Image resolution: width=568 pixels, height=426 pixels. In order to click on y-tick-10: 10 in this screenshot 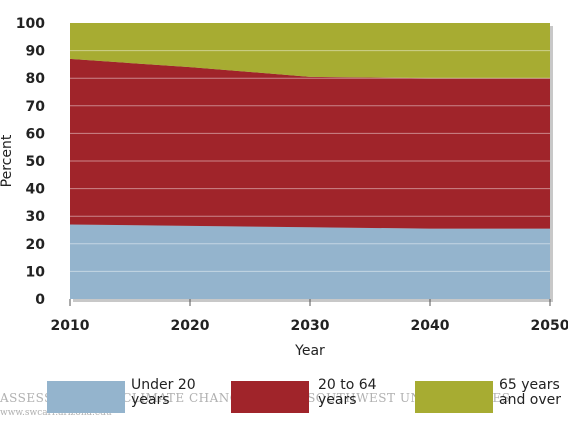, I will do `click(36, 272)`.